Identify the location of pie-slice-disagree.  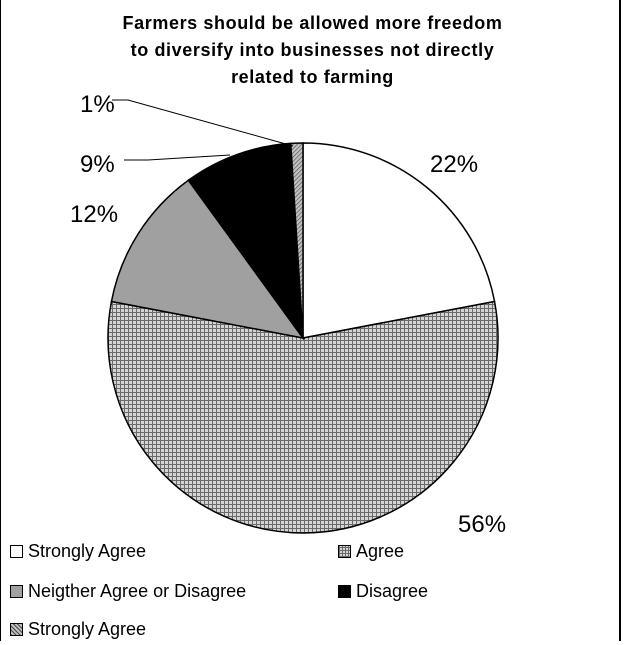
(245, 241).